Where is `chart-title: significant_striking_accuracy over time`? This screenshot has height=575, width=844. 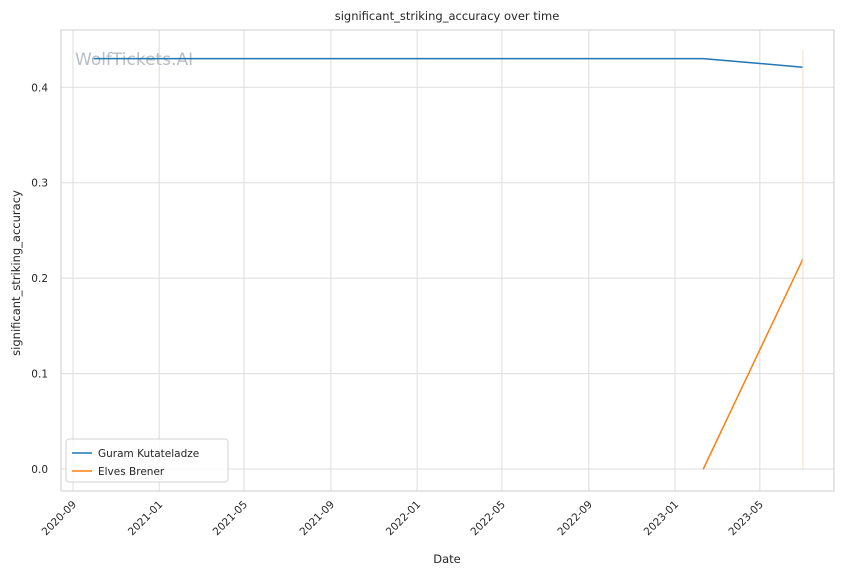
chart-title: significant_striking_accuracy over time is located at coordinates (447, 16).